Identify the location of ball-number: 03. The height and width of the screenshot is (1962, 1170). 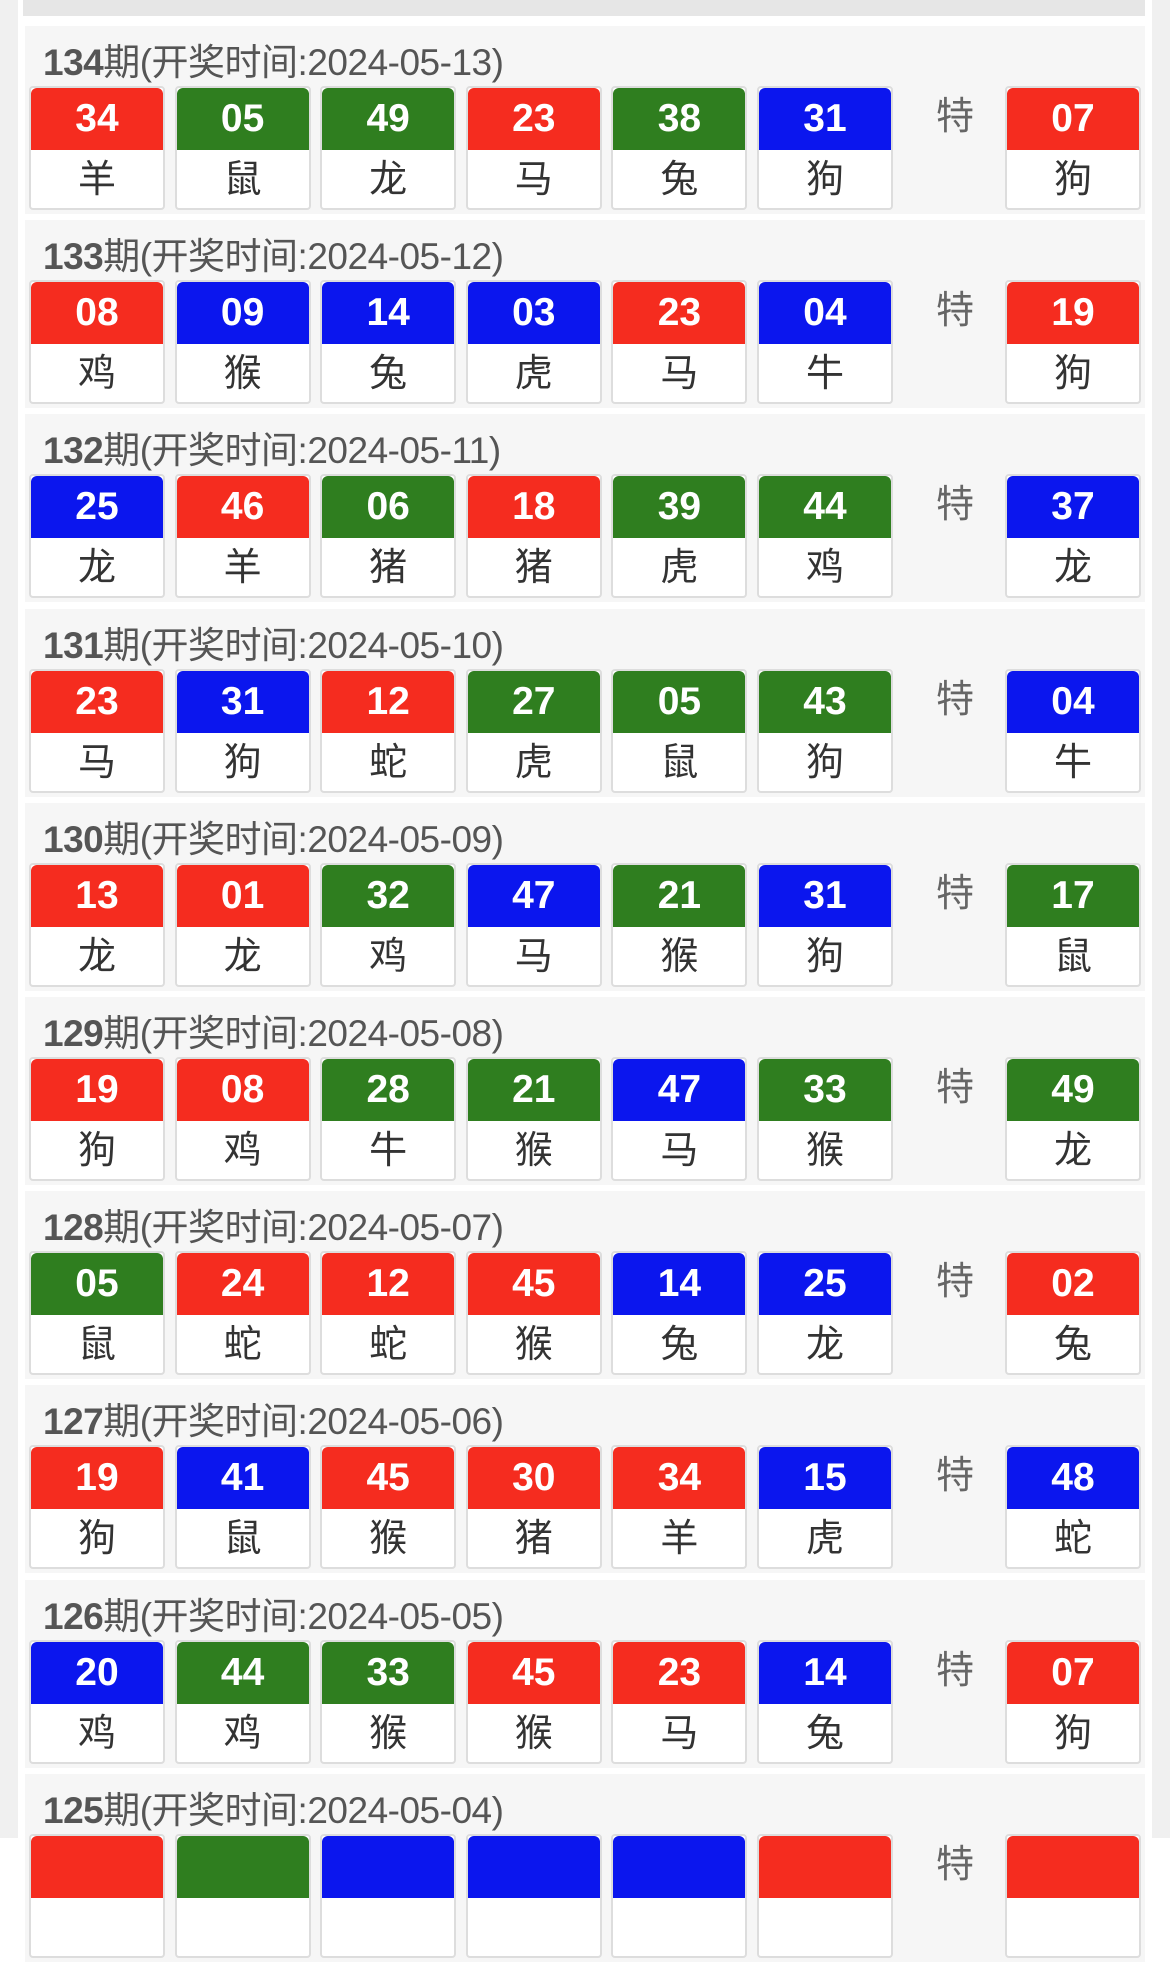
(533, 313).